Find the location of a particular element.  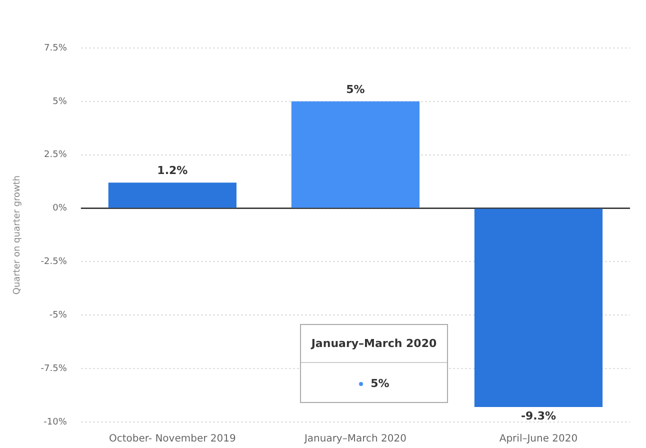

annotation: 5% is located at coordinates (380, 383).